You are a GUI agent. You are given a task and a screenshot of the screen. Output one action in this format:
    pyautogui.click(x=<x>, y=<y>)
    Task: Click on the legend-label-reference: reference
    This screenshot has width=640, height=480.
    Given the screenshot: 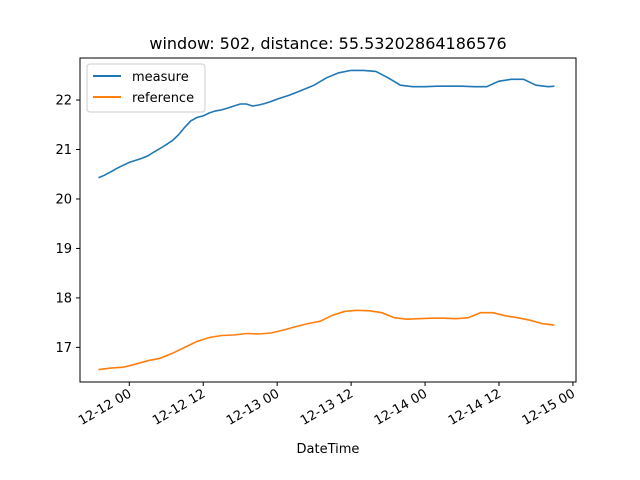 What is the action you would take?
    pyautogui.click(x=163, y=98)
    